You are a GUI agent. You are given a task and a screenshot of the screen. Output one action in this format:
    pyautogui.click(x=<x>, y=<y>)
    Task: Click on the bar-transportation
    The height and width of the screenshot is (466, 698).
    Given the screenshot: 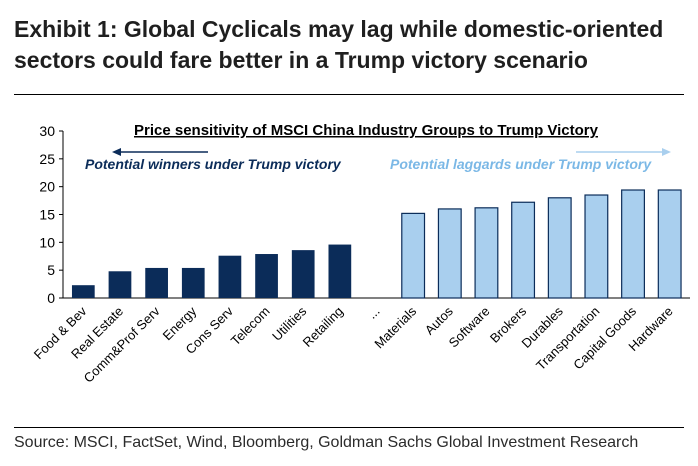 What is the action you would take?
    pyautogui.click(x=596, y=246)
    